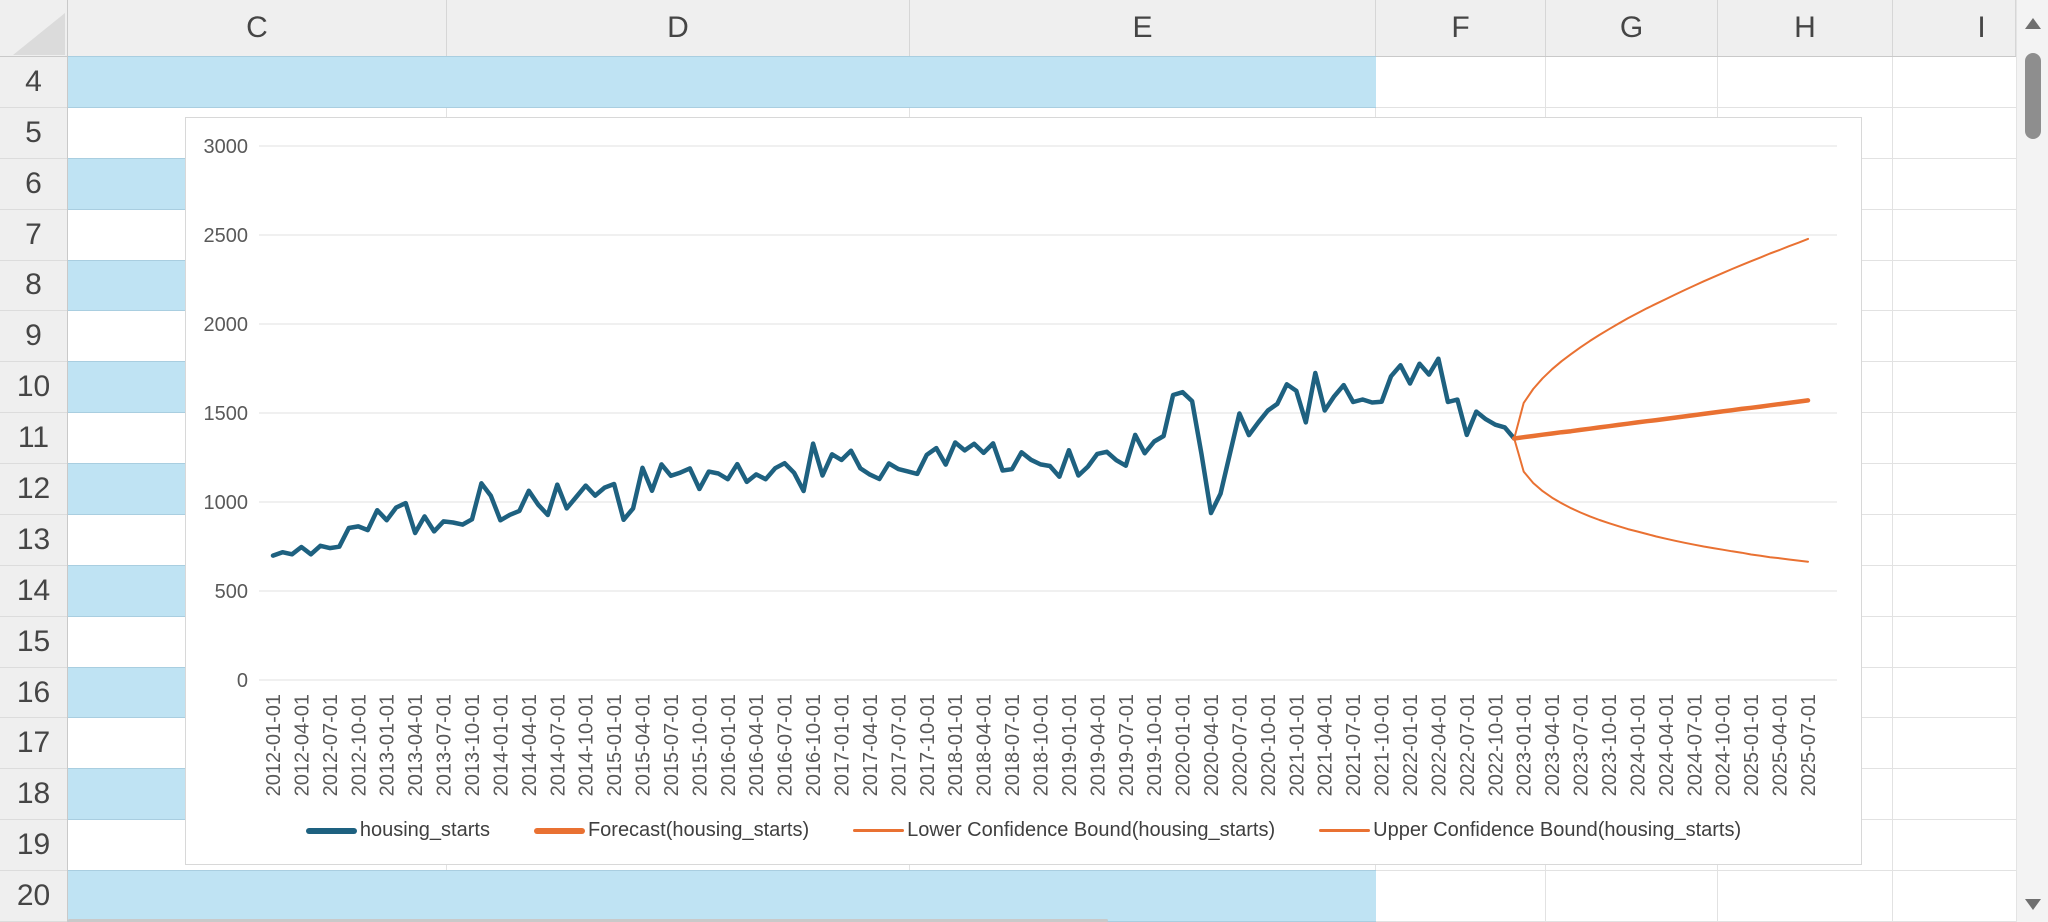 This screenshot has width=2048, height=922. Describe the element at coordinates (588, 920) in the screenshot. I see `horizontal-scrollbar-thumb` at that location.